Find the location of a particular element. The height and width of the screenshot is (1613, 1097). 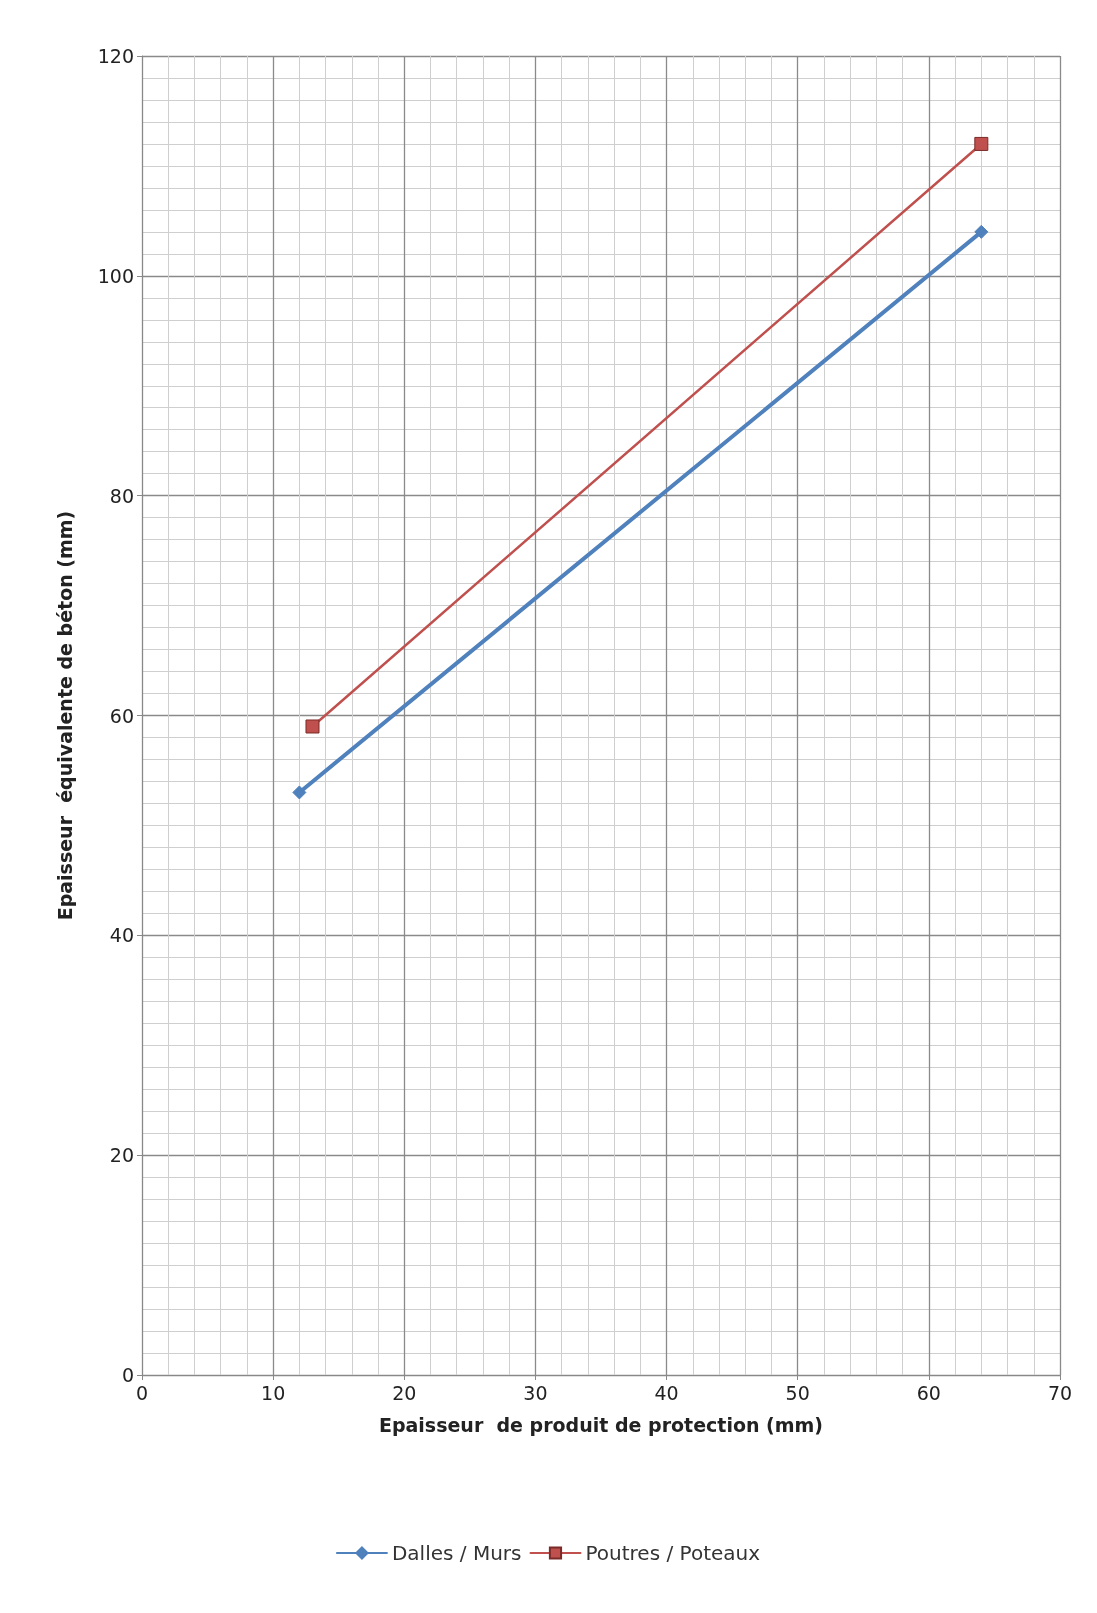

y-tick-label: 80 is located at coordinates (121, 495).